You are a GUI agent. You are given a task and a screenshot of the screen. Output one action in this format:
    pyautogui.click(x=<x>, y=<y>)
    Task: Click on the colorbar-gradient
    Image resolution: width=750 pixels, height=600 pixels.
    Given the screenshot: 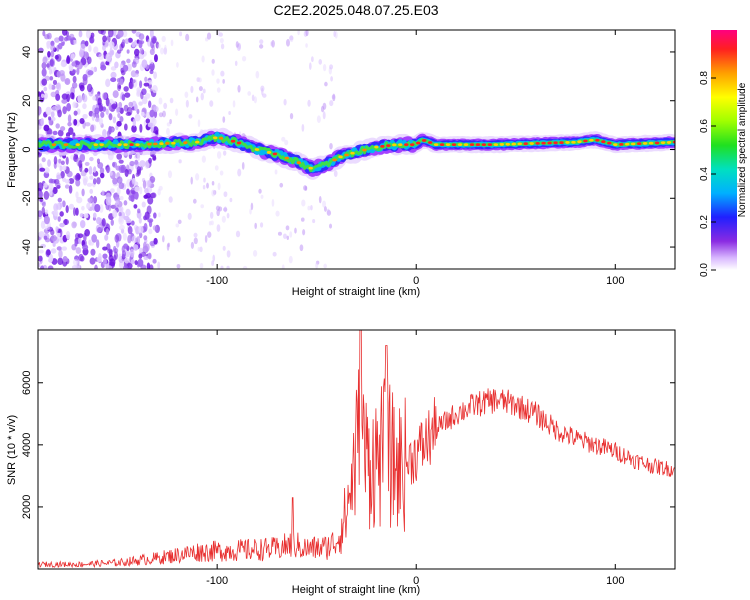 What is the action you would take?
    pyautogui.click(x=724, y=150)
    